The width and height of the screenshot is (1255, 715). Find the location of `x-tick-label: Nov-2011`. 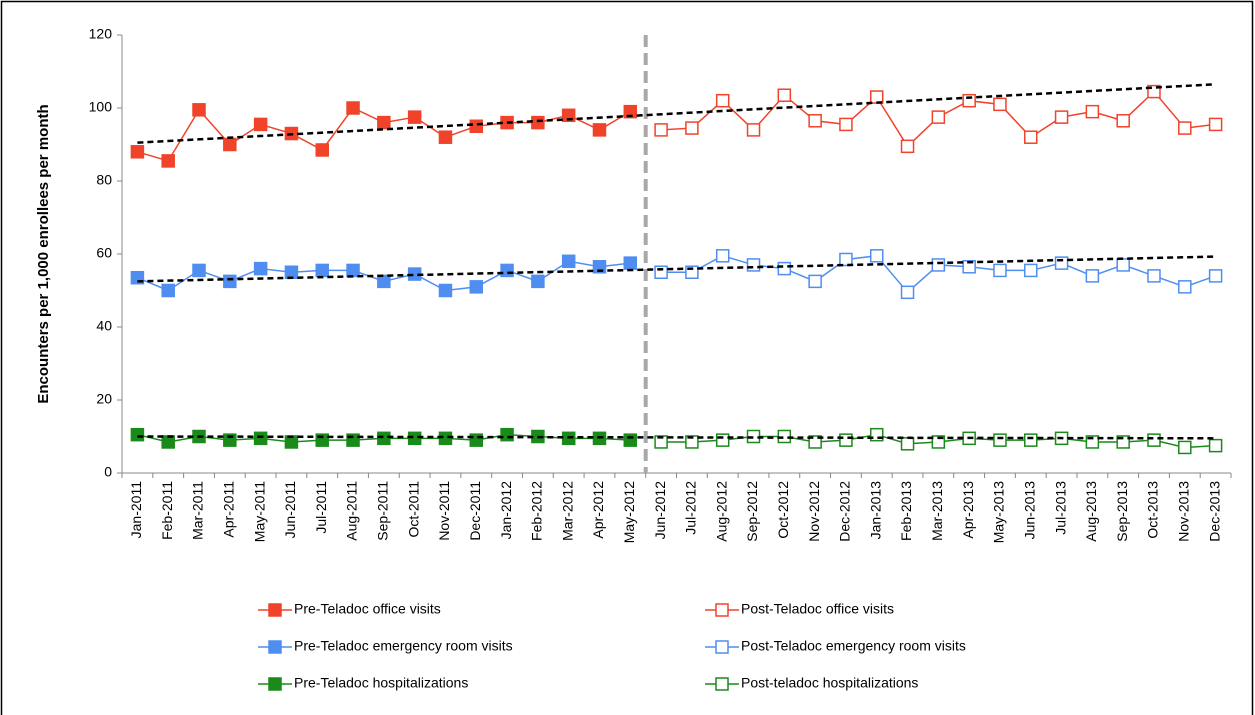

x-tick-label: Nov-2011 is located at coordinates (444, 511).